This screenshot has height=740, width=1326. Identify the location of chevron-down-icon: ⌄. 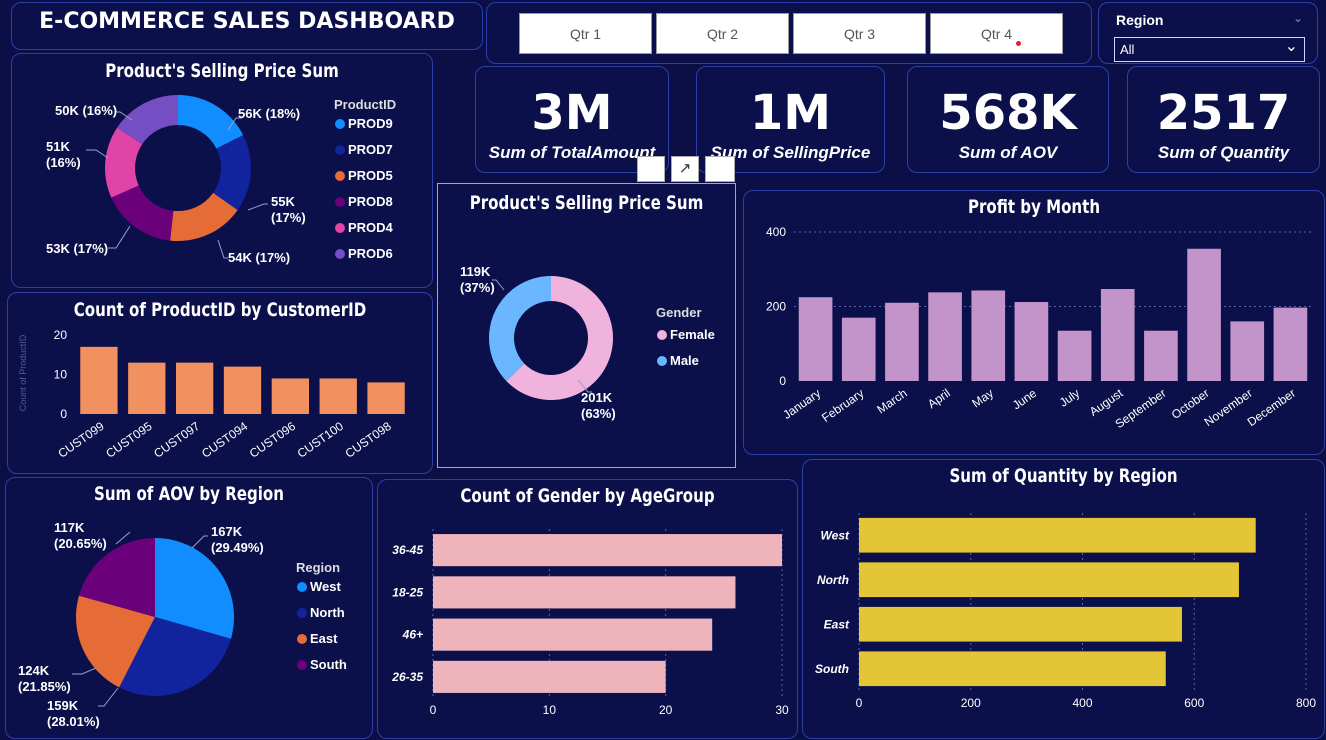
(1297, 18).